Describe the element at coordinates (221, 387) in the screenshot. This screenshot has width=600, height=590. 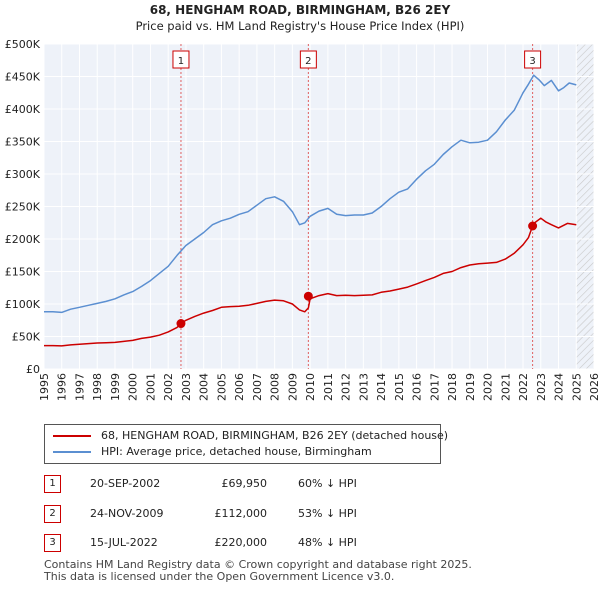
I see `x-tick-label: 2005` at that location.